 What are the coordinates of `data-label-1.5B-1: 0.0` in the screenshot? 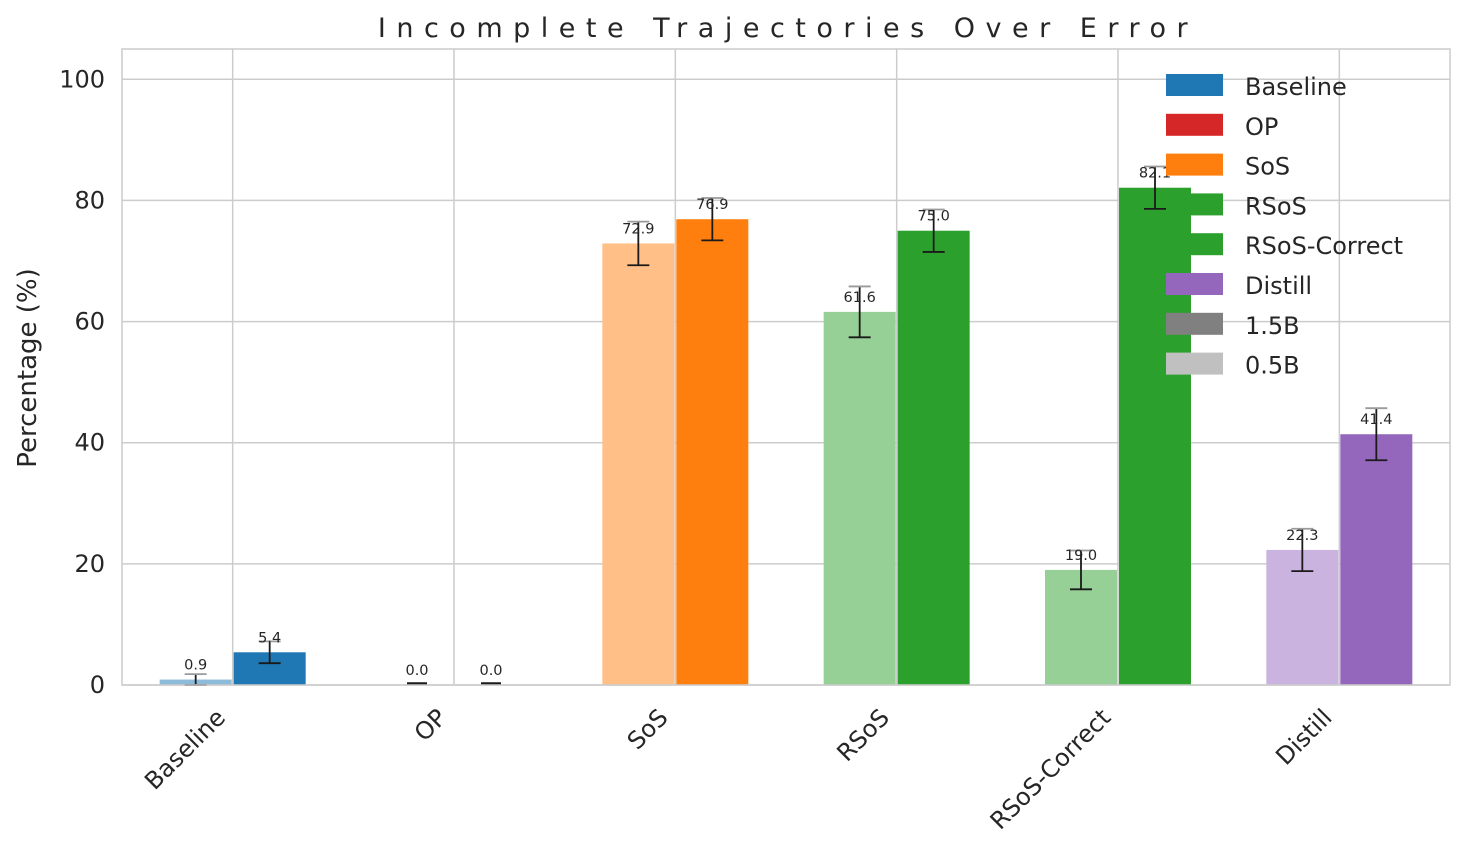 It's located at (490, 671).